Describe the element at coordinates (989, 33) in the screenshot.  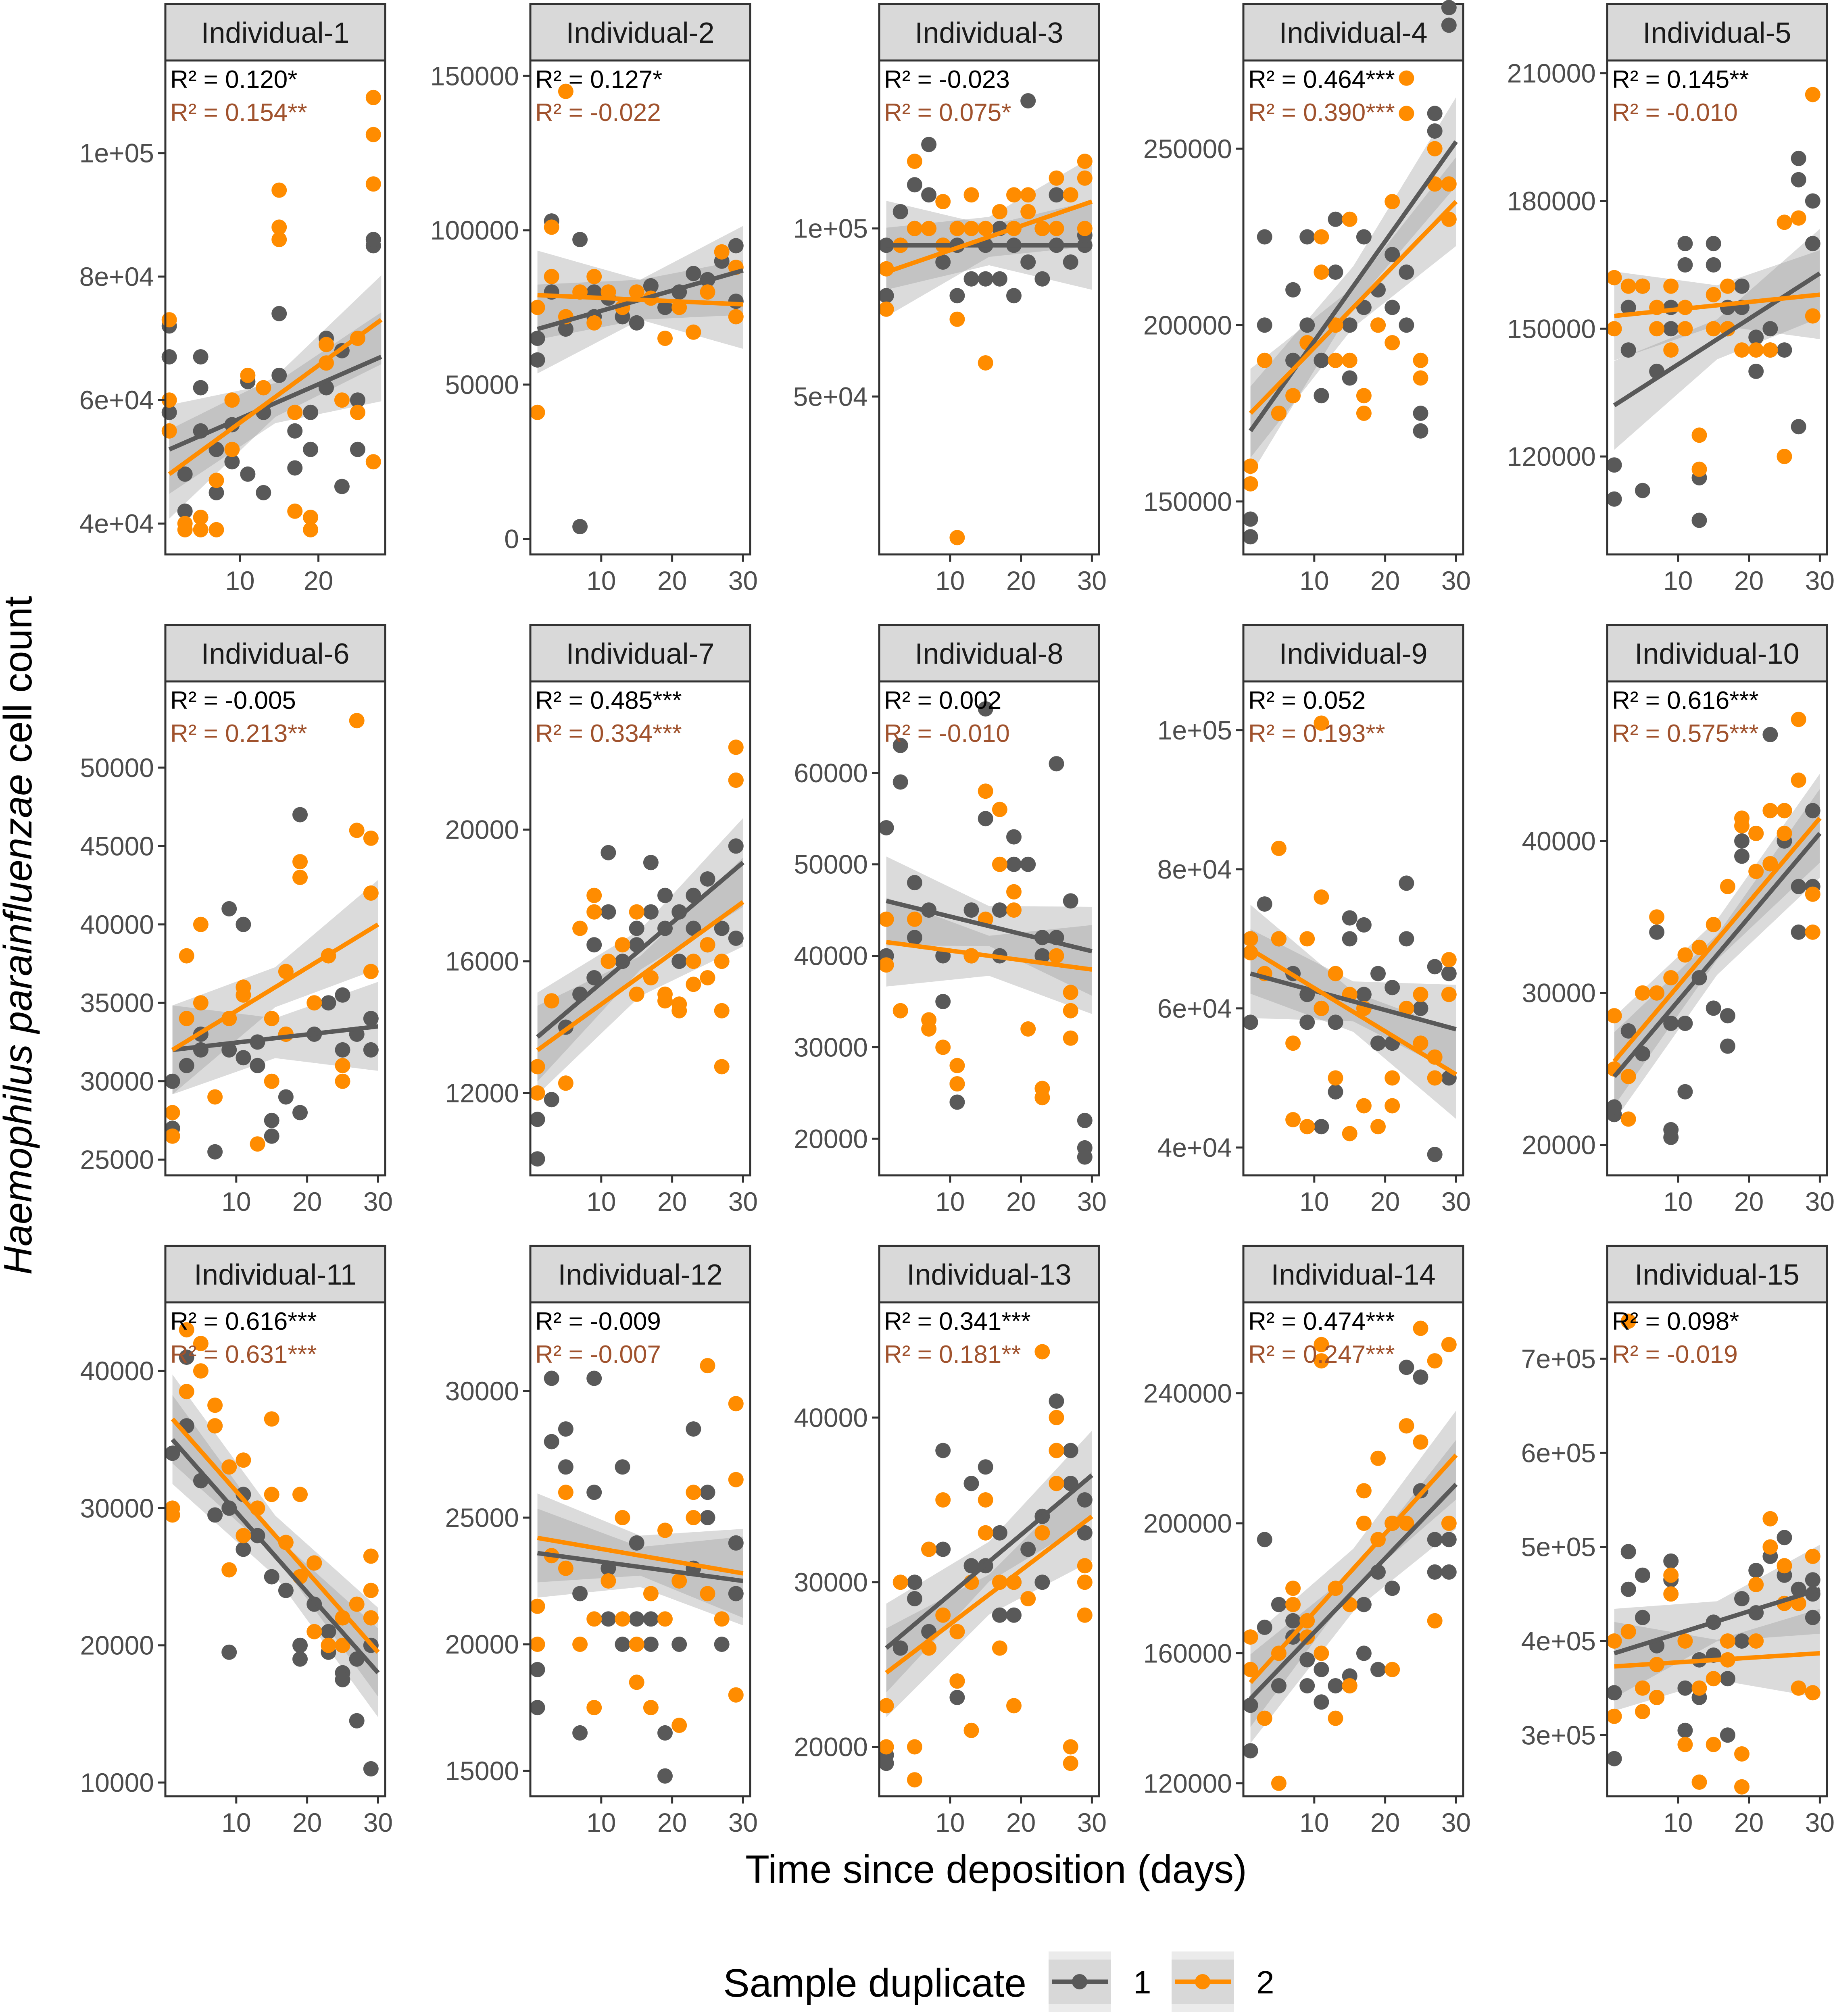
I see `strip-label: Individual-3` at that location.